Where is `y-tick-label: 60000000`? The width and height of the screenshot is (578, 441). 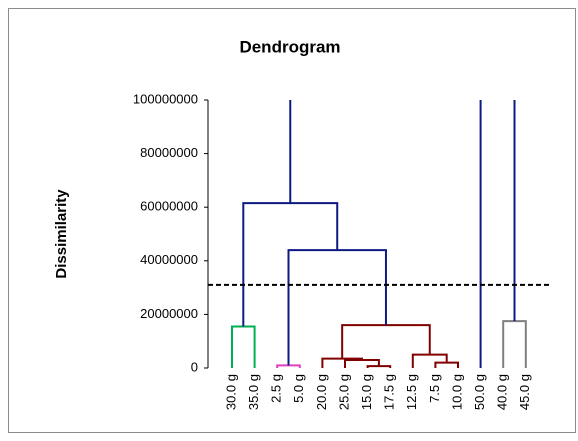 y-tick-label: 60000000 is located at coordinates (169, 206).